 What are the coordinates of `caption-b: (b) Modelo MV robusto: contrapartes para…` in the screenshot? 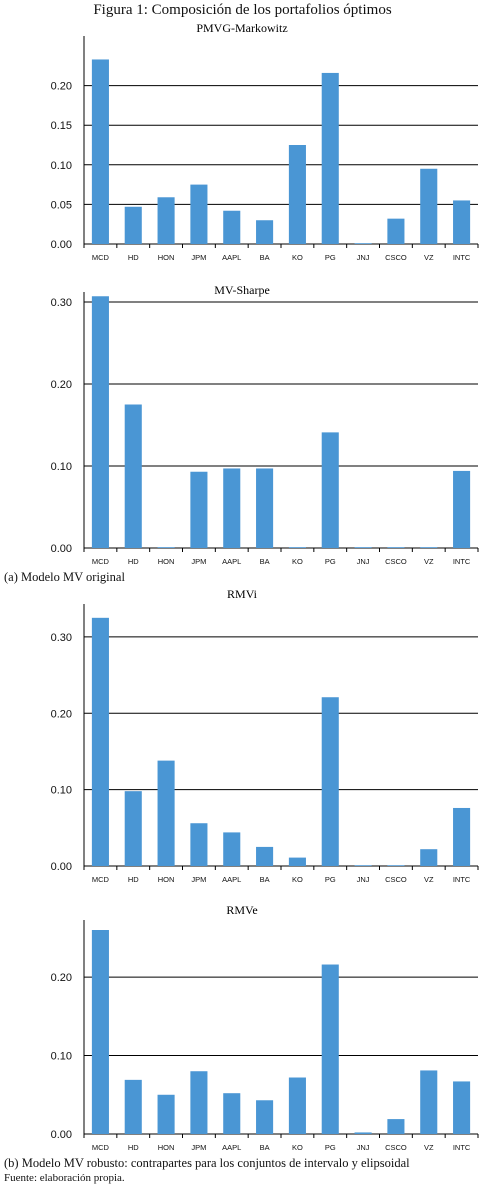 It's located at (207, 1163).